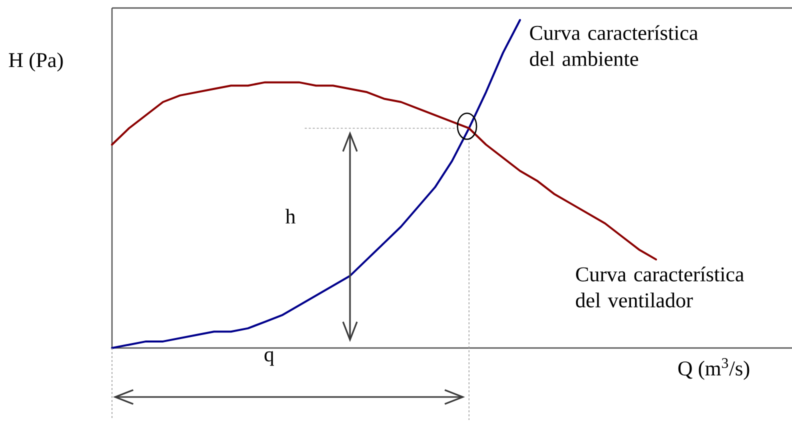 Image resolution: width=792 pixels, height=424 pixels. Describe the element at coordinates (614, 45) in the screenshot. I see `series-label: Curva característica del ambiente` at that location.